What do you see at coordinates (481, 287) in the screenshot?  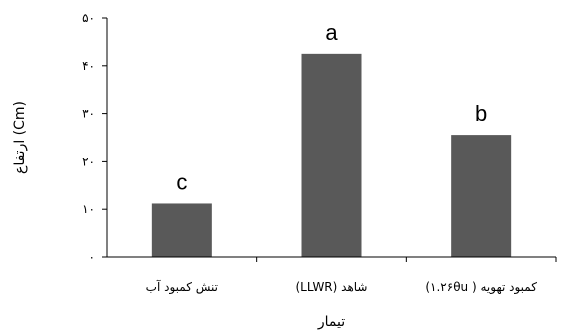 I see `x-category-label: کمبود تهویه ( ۱.۲۶θu)` at bounding box center [481, 287].